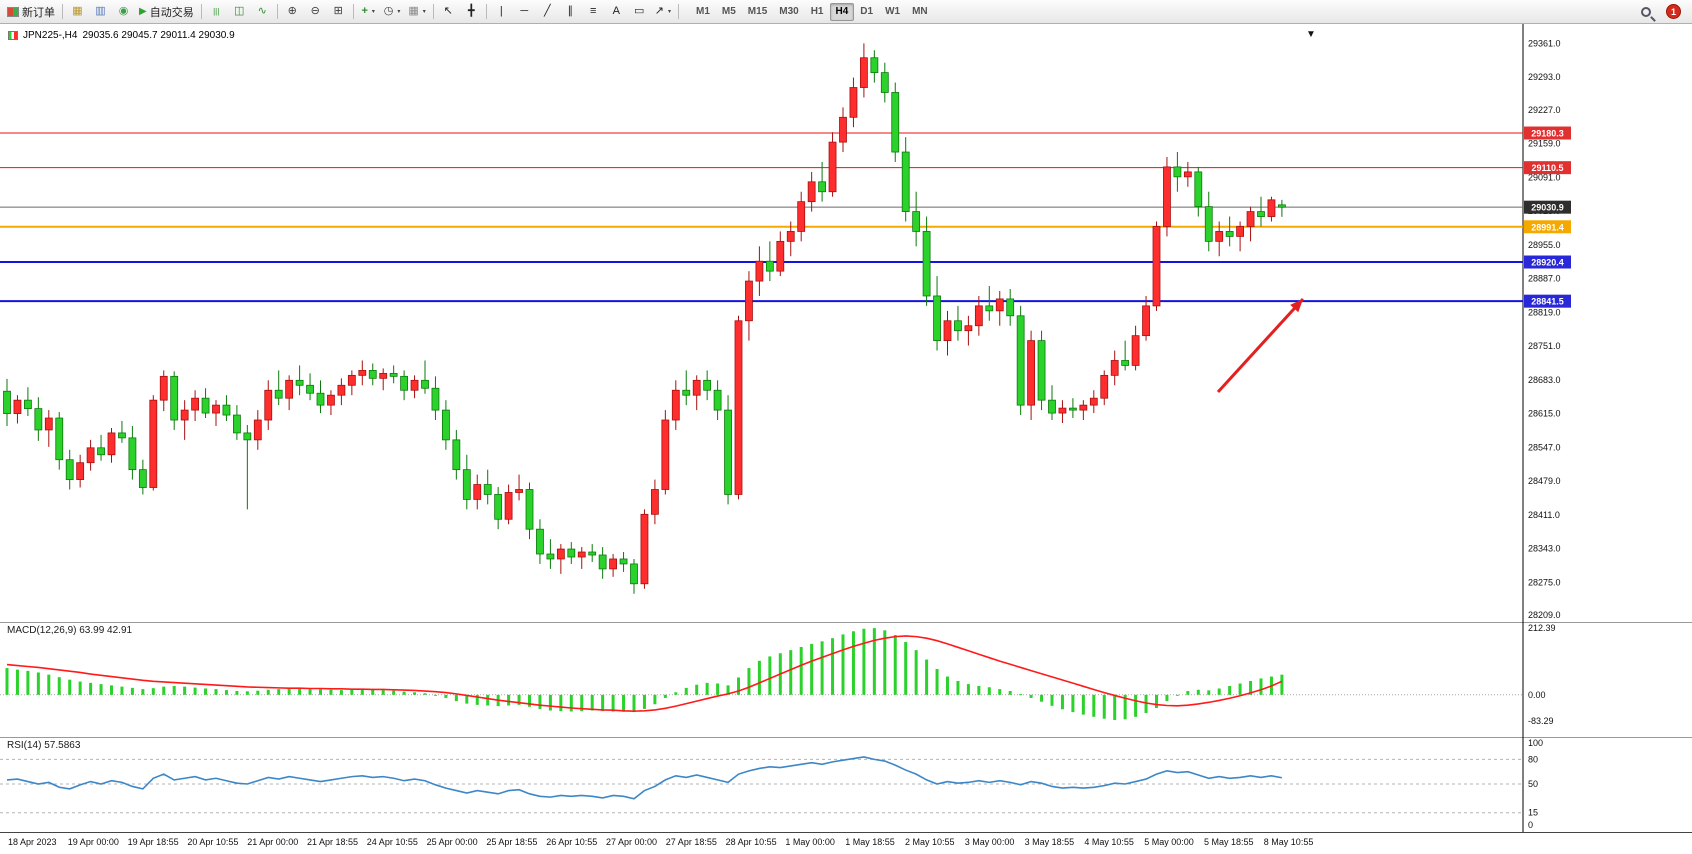 The image size is (1692, 854). I want to click on templates-button: ▦ ▾, so click(416, 12).